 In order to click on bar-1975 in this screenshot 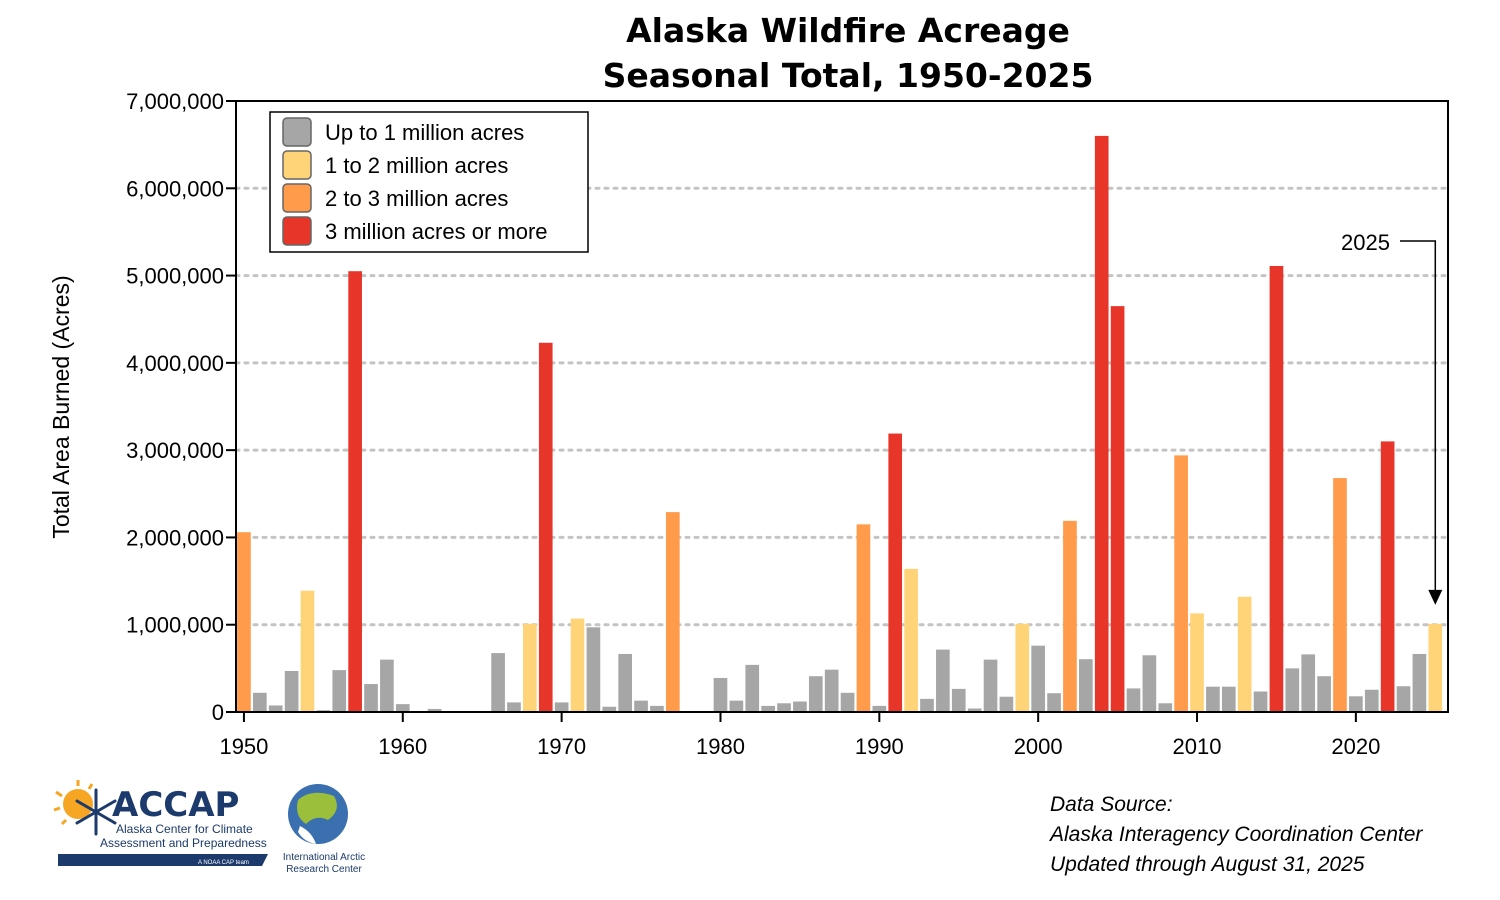, I will do `click(641, 706)`.